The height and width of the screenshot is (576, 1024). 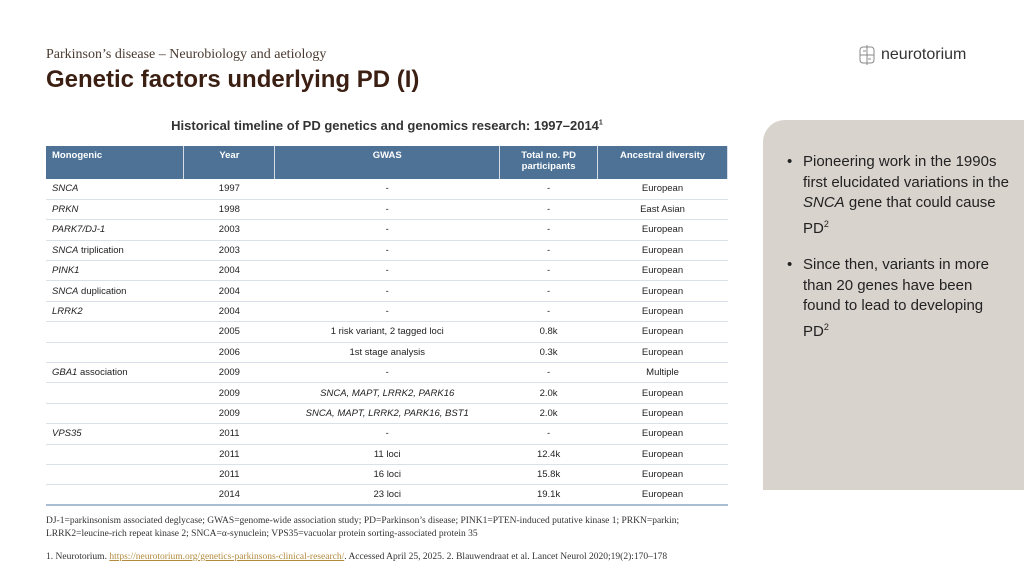 I want to click on total: 15.8k, so click(x=548, y=475).